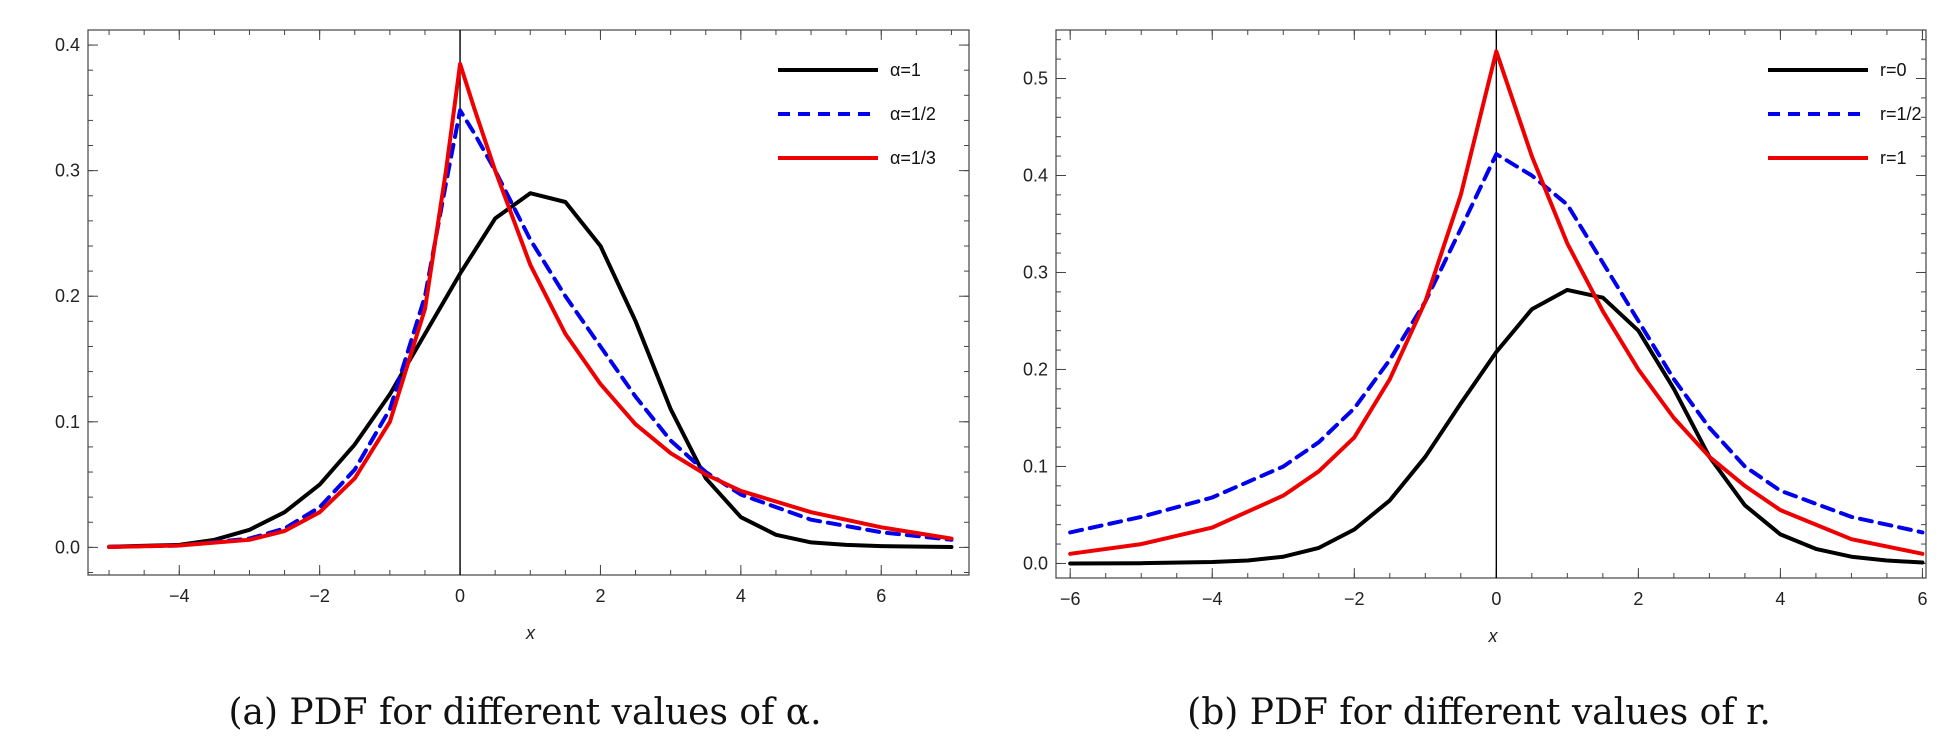 The height and width of the screenshot is (742, 1954). I want to click on y-tick-label: 0.5, so click(1035, 78).